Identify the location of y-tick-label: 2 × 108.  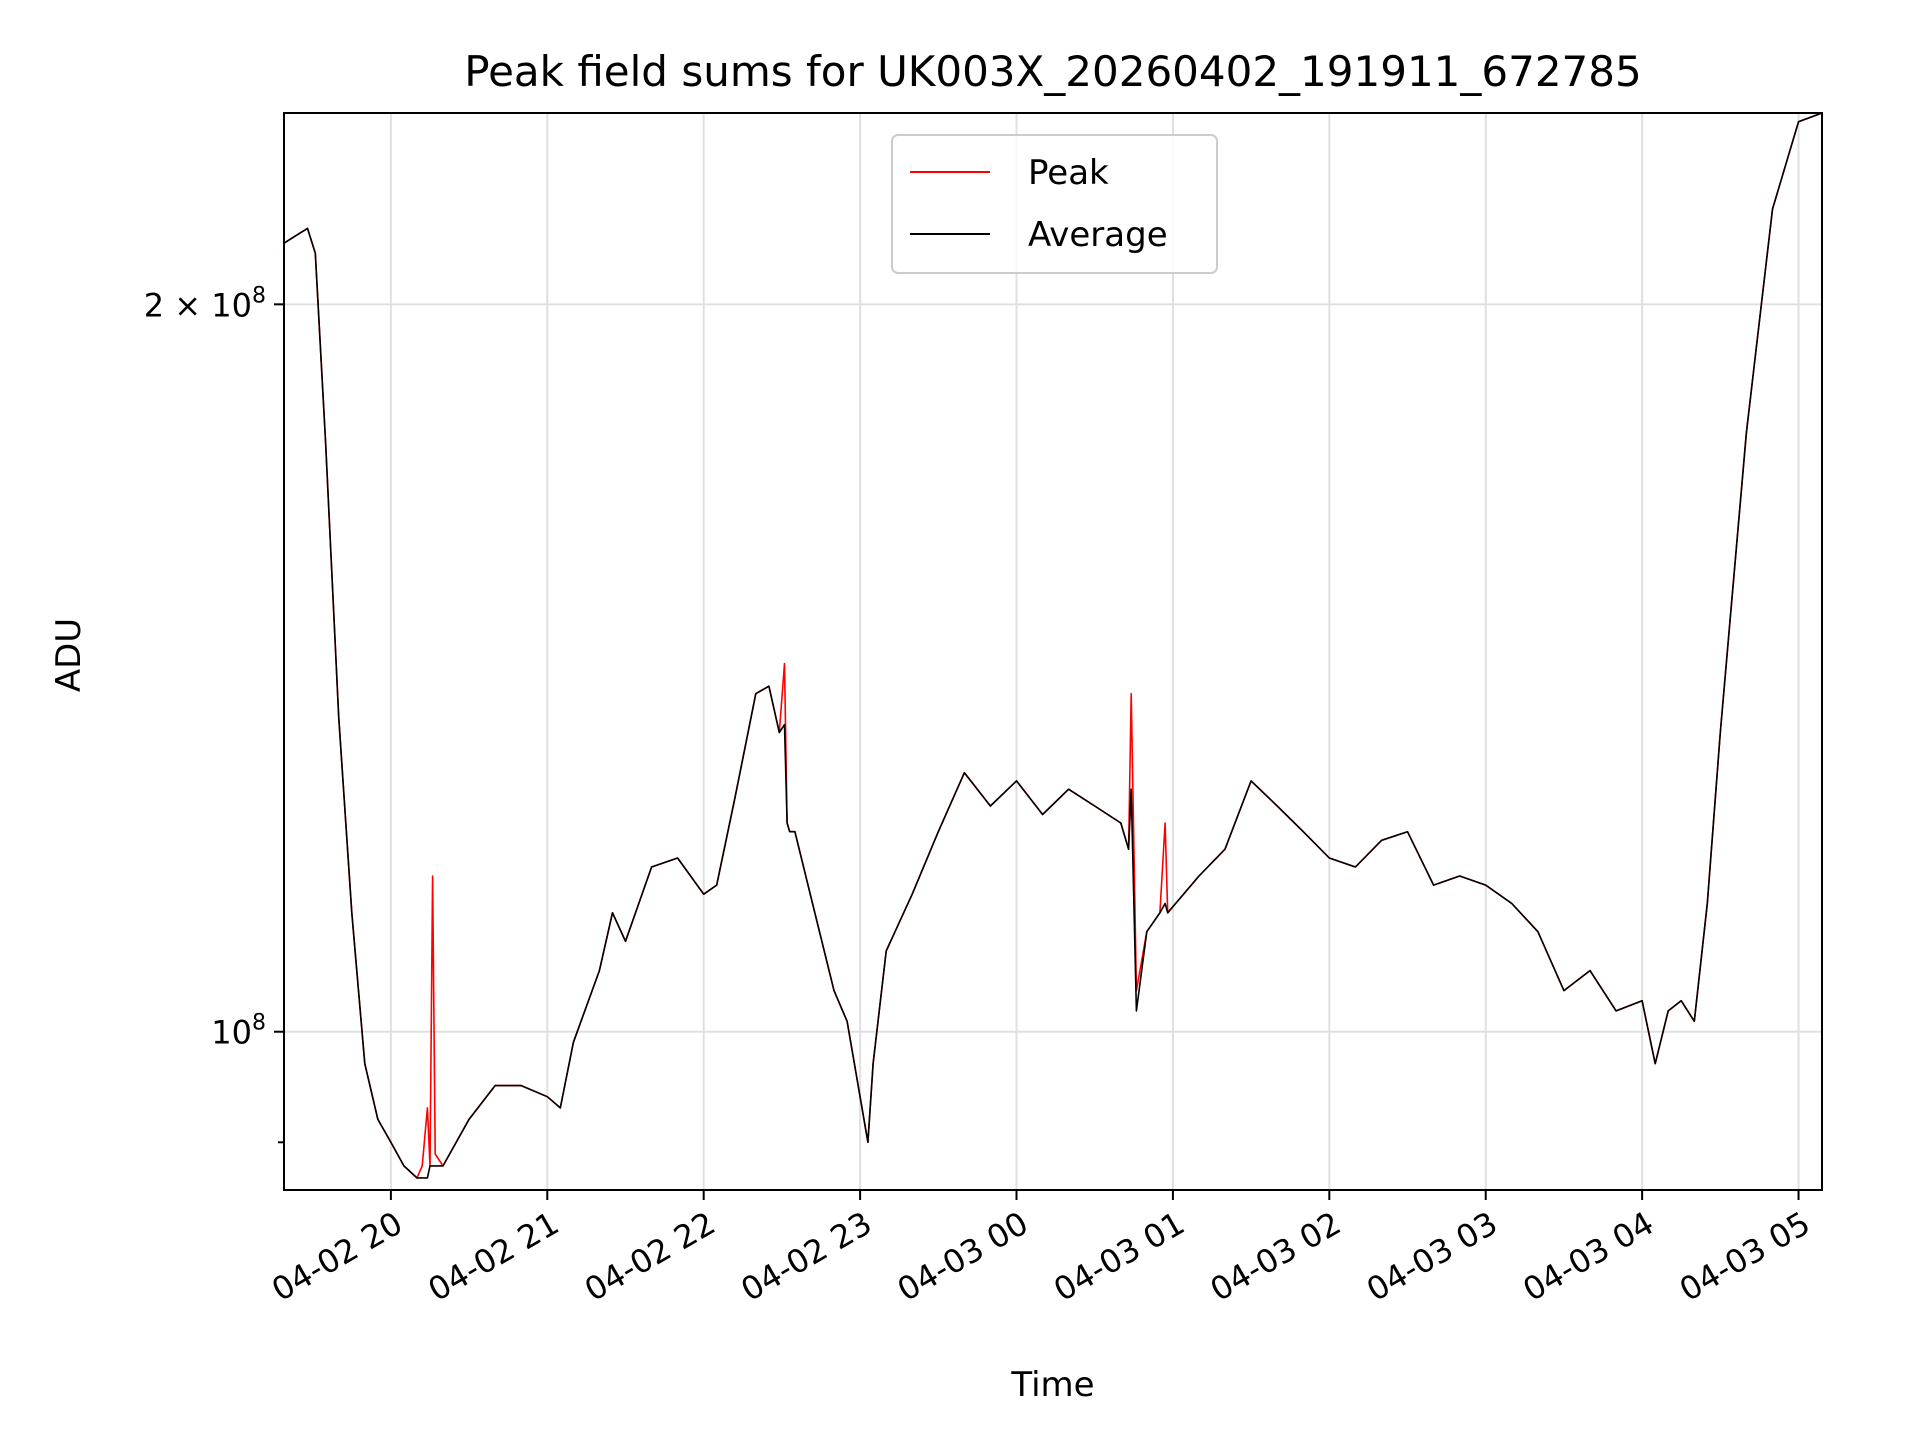
(205, 303).